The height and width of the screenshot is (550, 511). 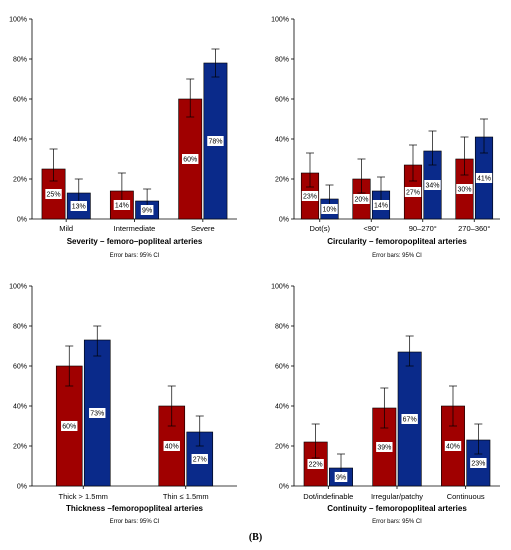 I want to click on chart-title: Severity – femoro–popliteal arteries, so click(x=135, y=241).